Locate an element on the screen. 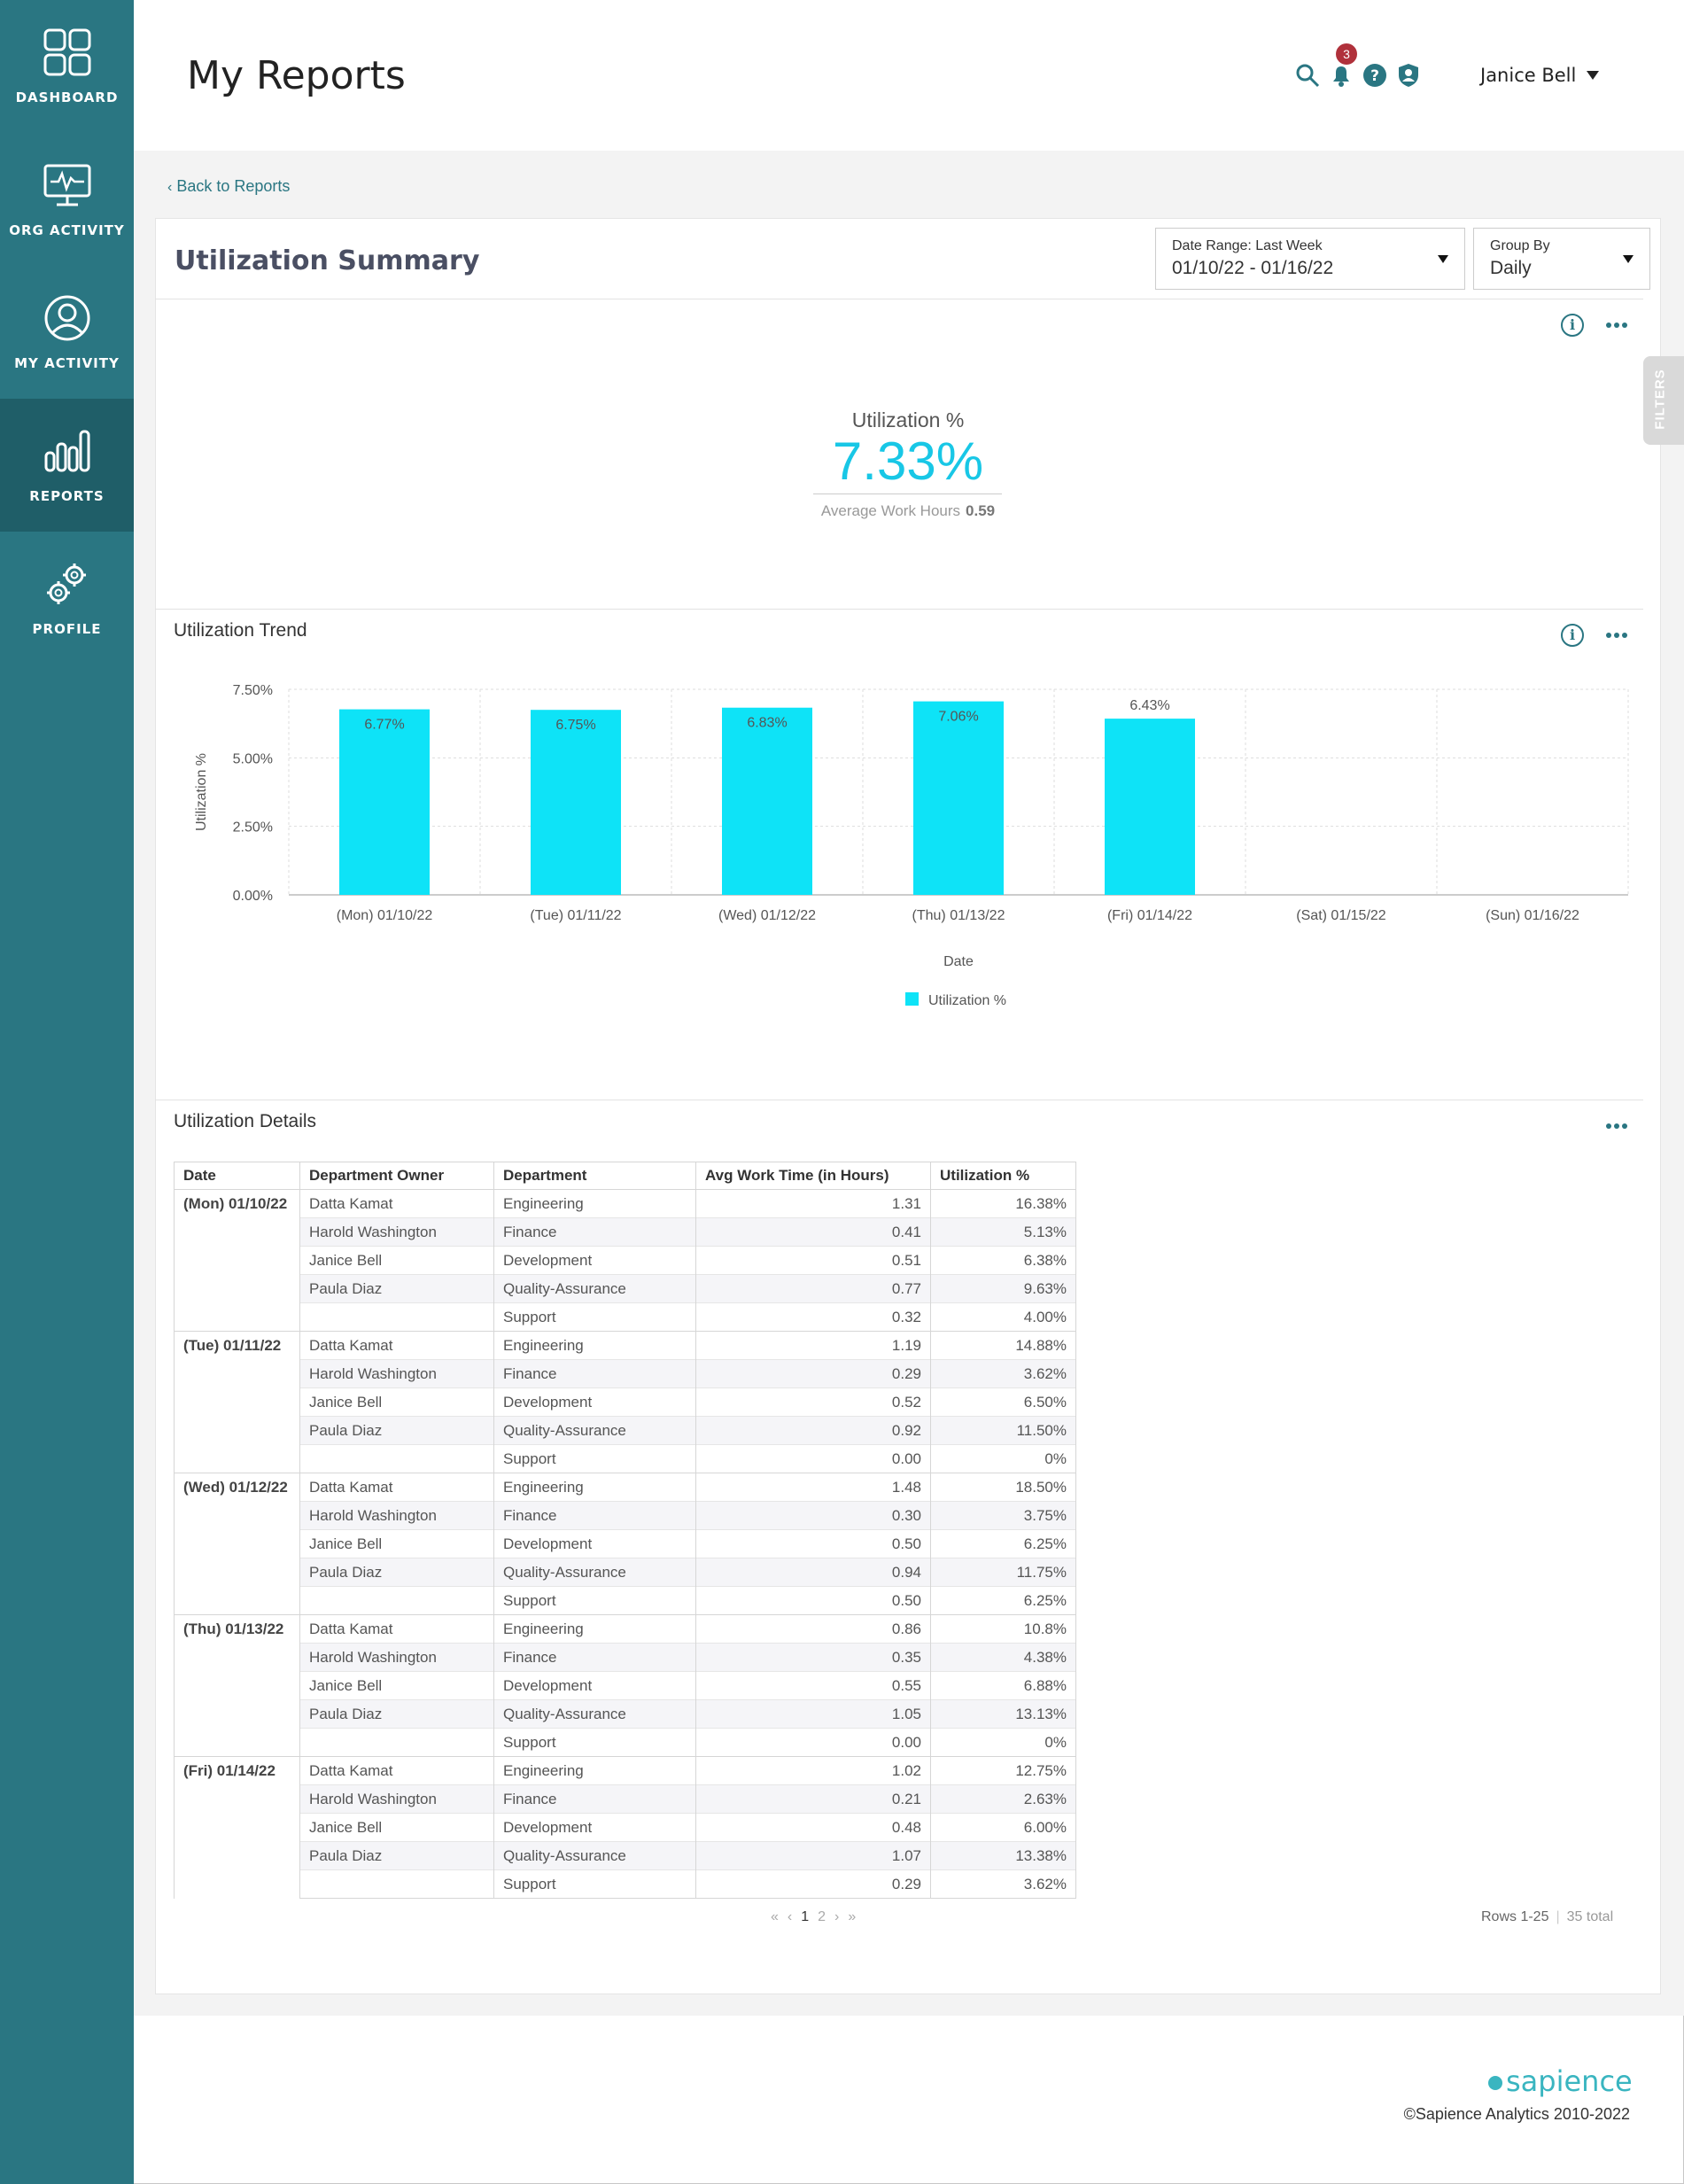  table-row: Janice Bell Development 0.51 6.38% is located at coordinates (625, 1260).